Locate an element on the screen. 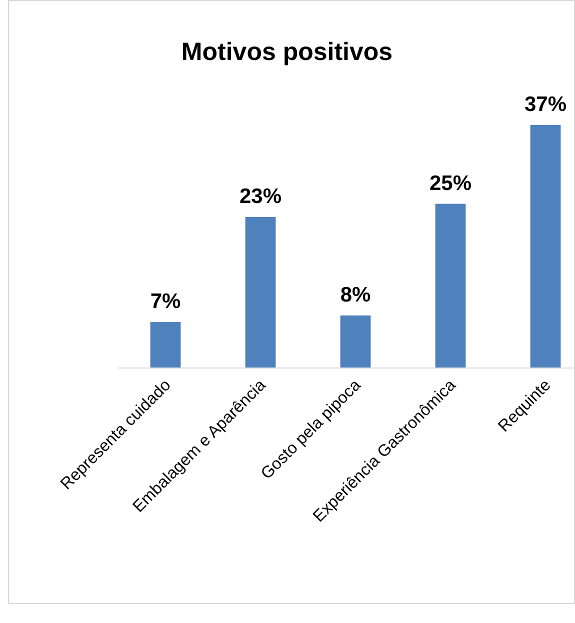 The image size is (575, 623). data-label: 23% is located at coordinates (260, 196).